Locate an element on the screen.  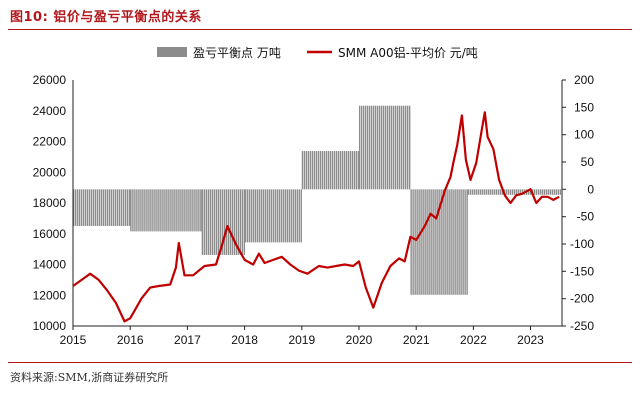
y-right-tick-label: -250 is located at coordinates (582, 326).